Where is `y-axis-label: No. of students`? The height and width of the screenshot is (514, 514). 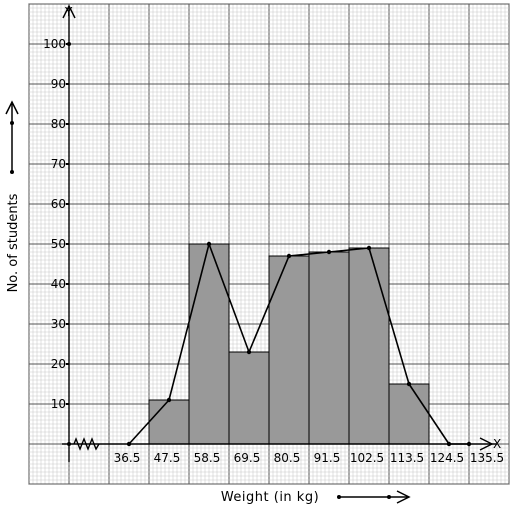
y-axis-label: No. of students is located at coordinates (13, 242).